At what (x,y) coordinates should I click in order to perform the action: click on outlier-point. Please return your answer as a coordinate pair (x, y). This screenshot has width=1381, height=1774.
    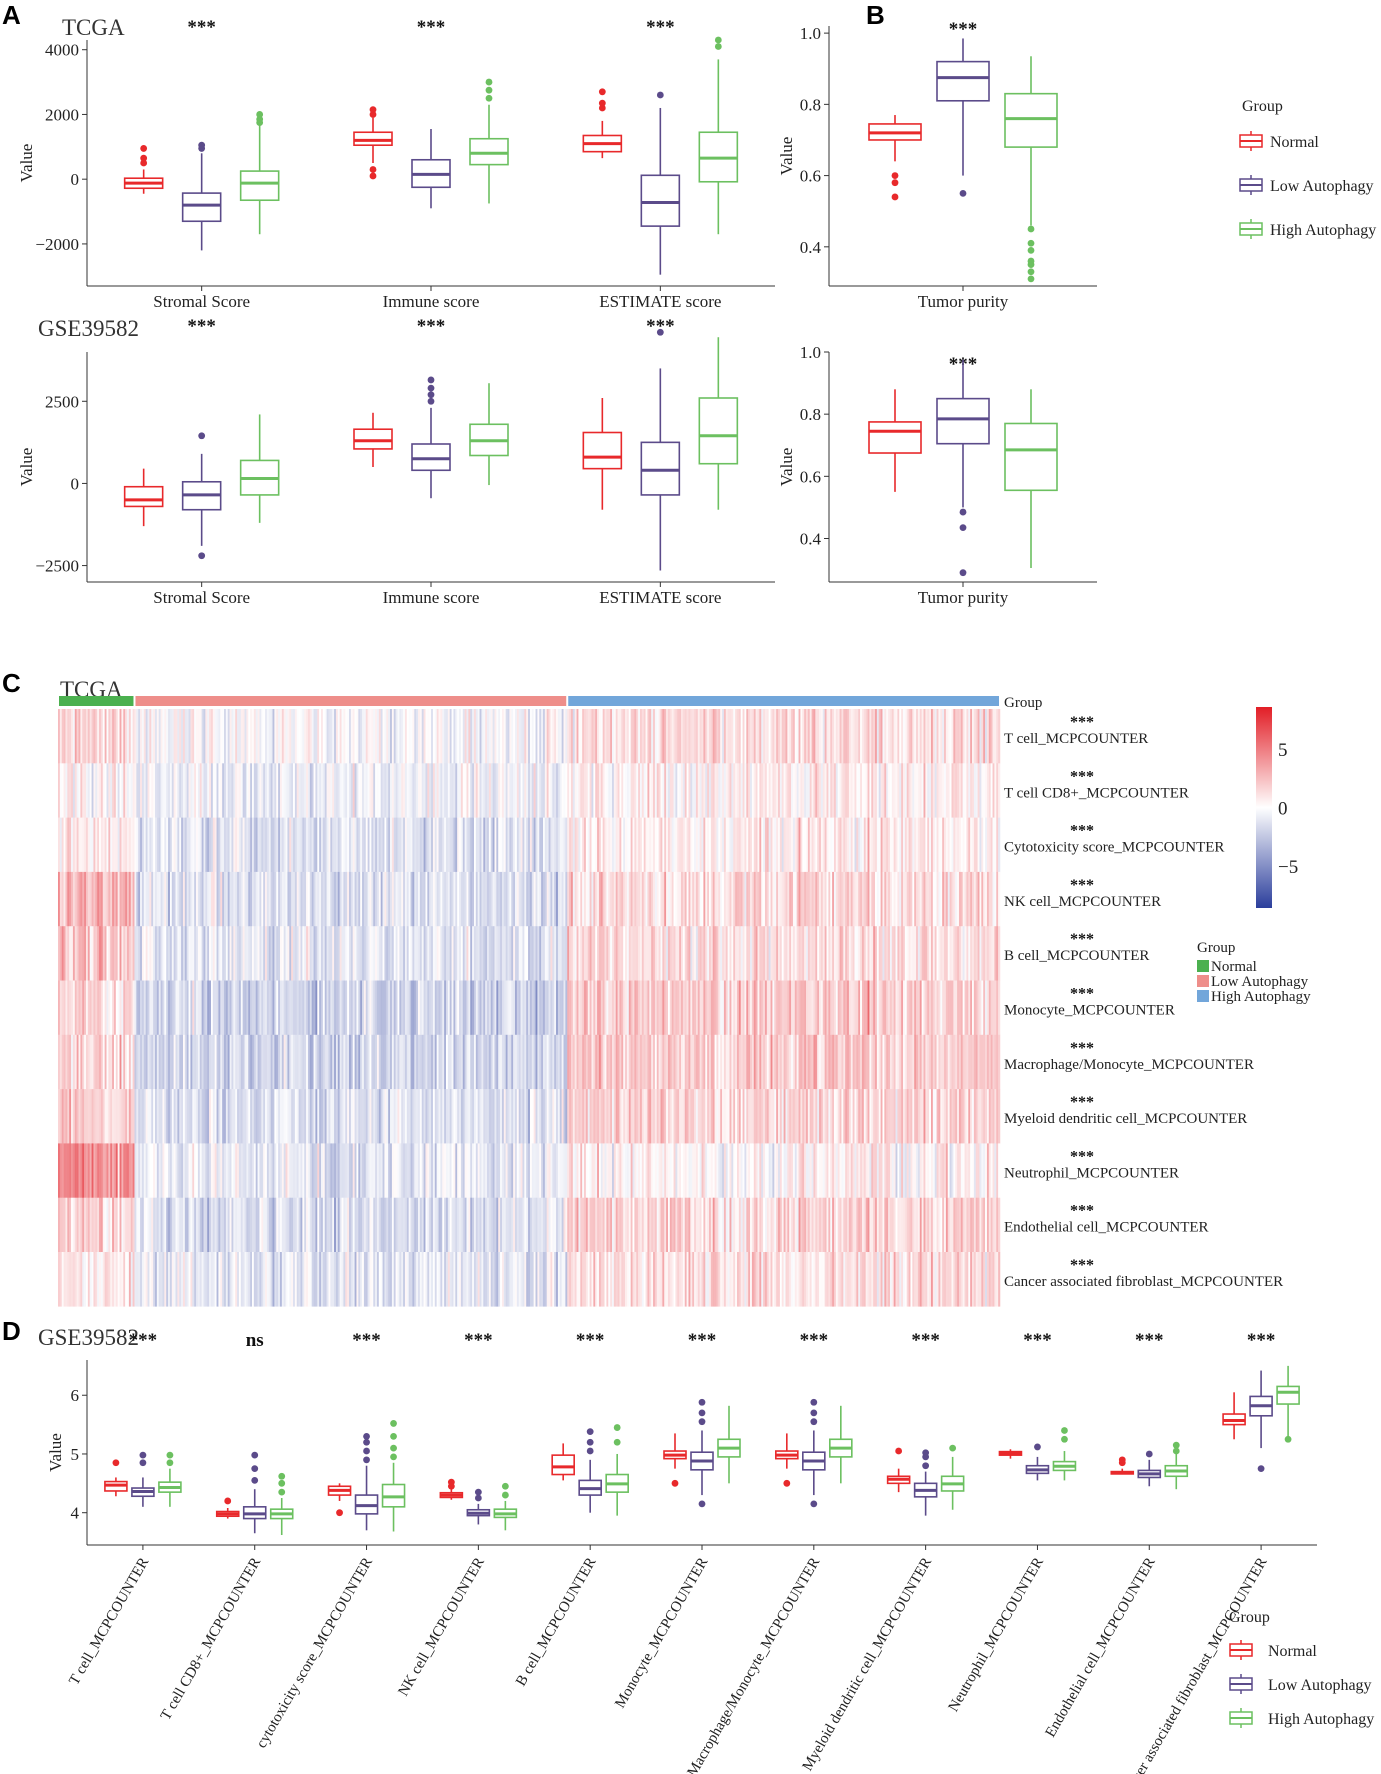
    Looking at the image, I should click on (144, 163).